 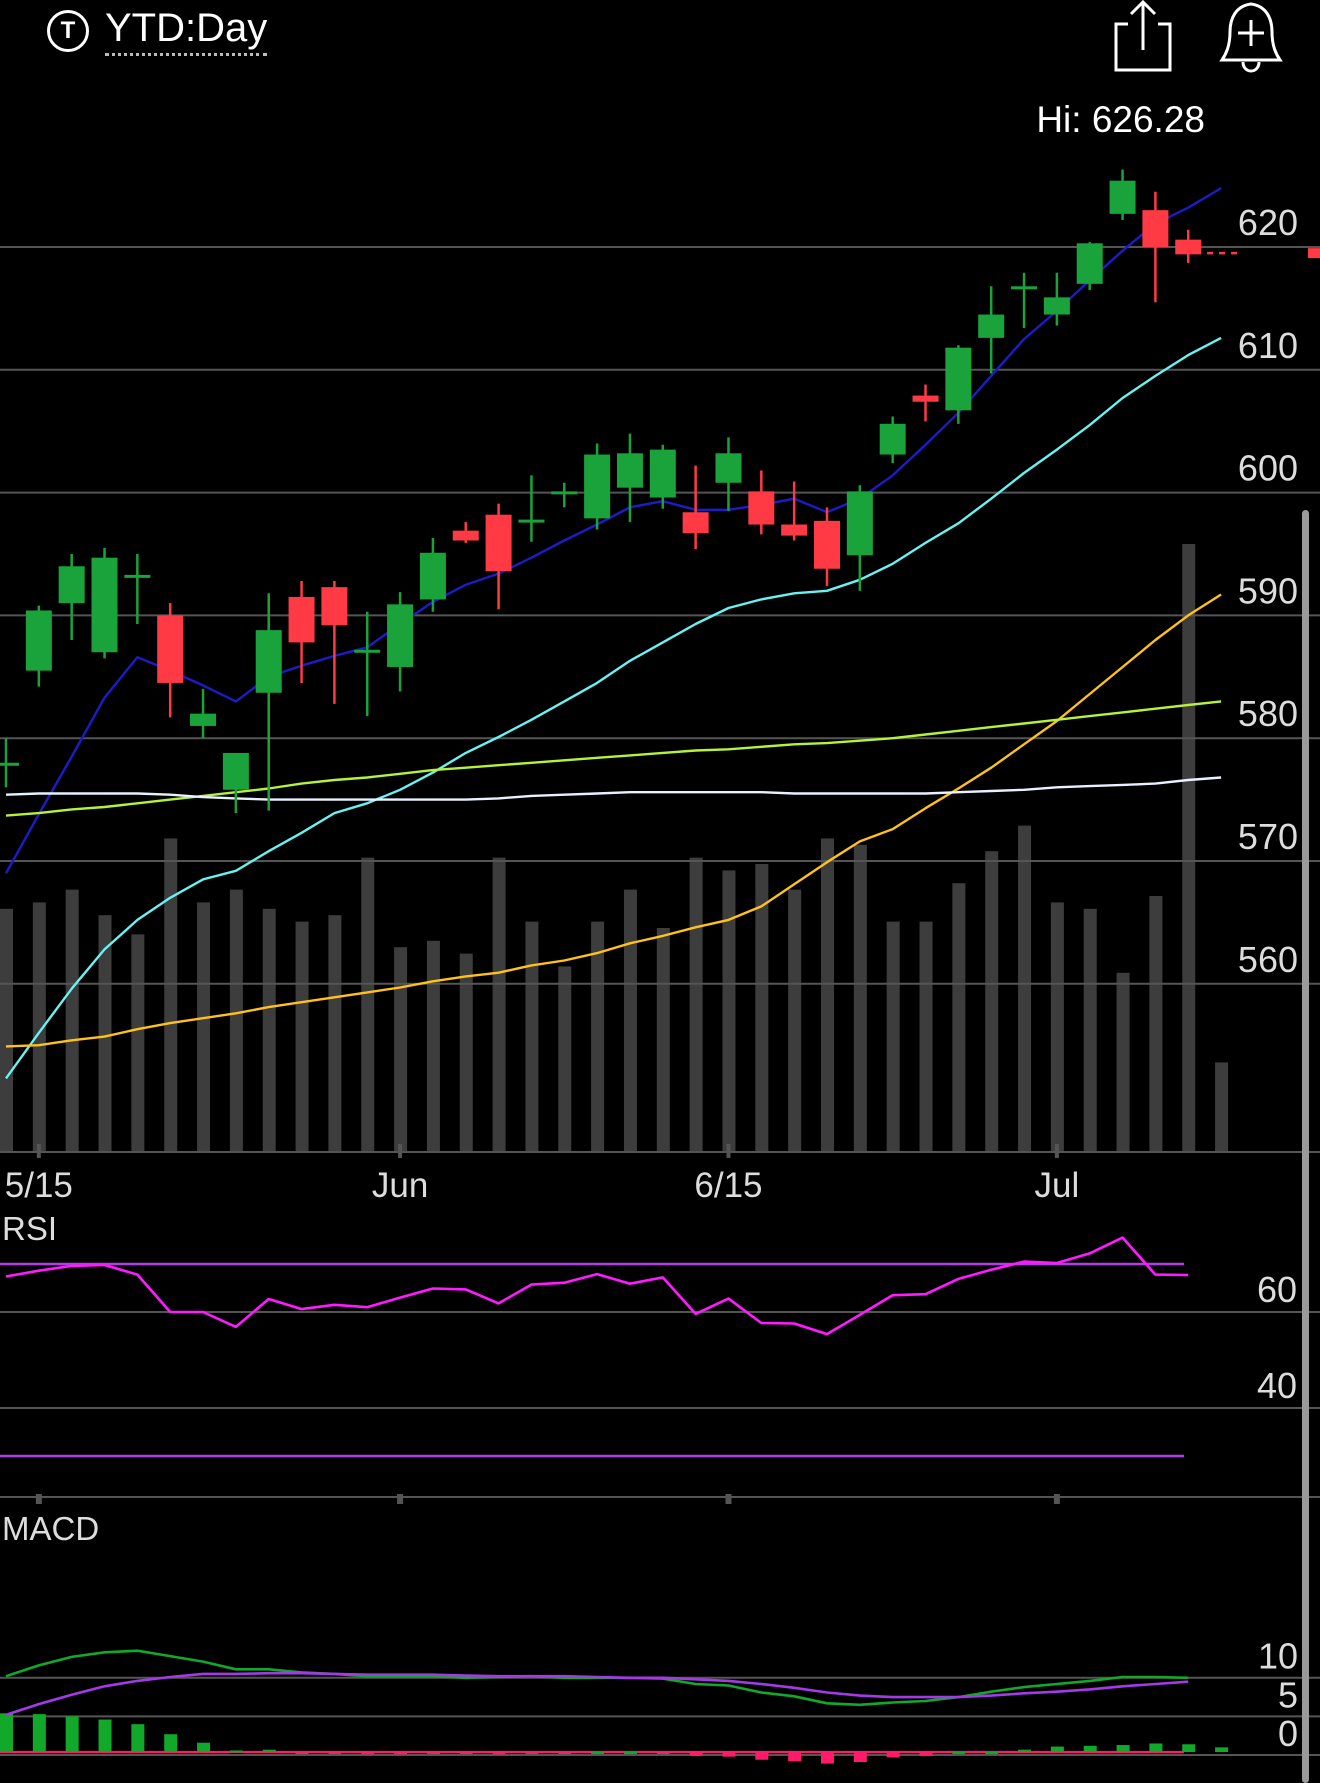 I want to click on price-tick-label: 580, so click(x=1268, y=713).